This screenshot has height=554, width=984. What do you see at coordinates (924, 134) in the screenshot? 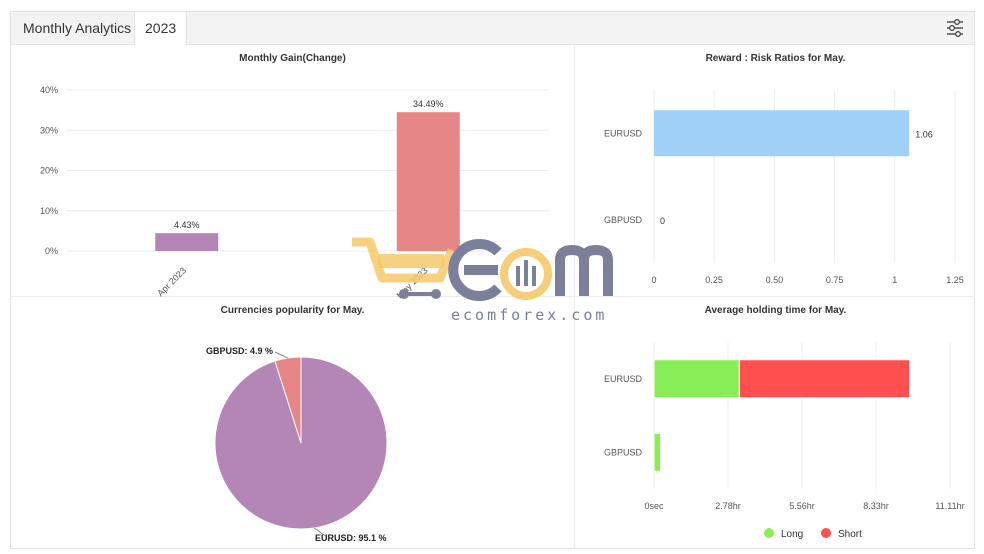
I see `data-label: 1.06` at bounding box center [924, 134].